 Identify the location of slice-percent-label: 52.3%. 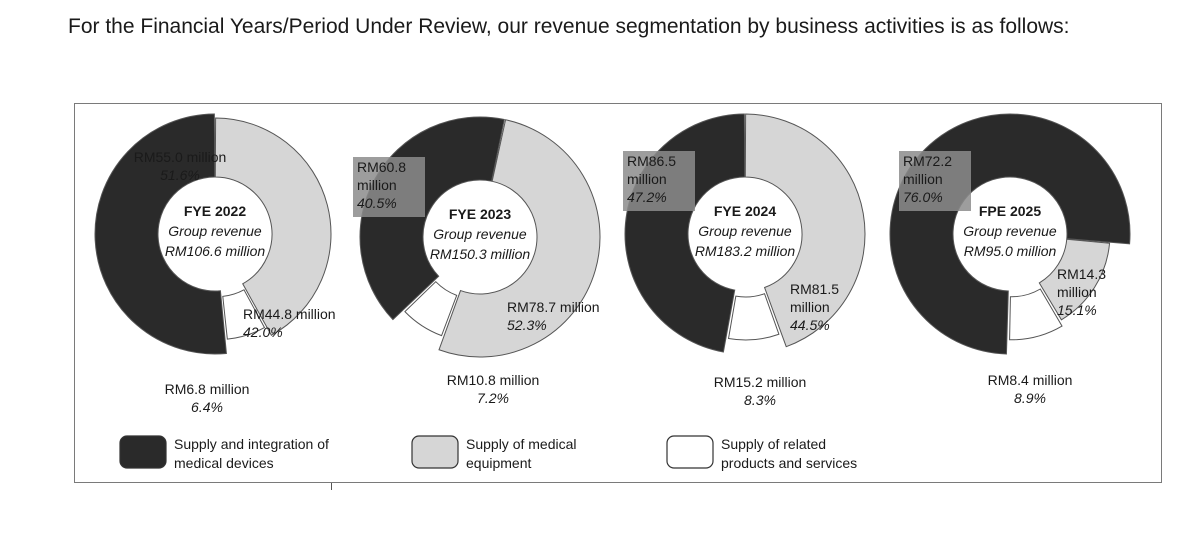
(527, 325).